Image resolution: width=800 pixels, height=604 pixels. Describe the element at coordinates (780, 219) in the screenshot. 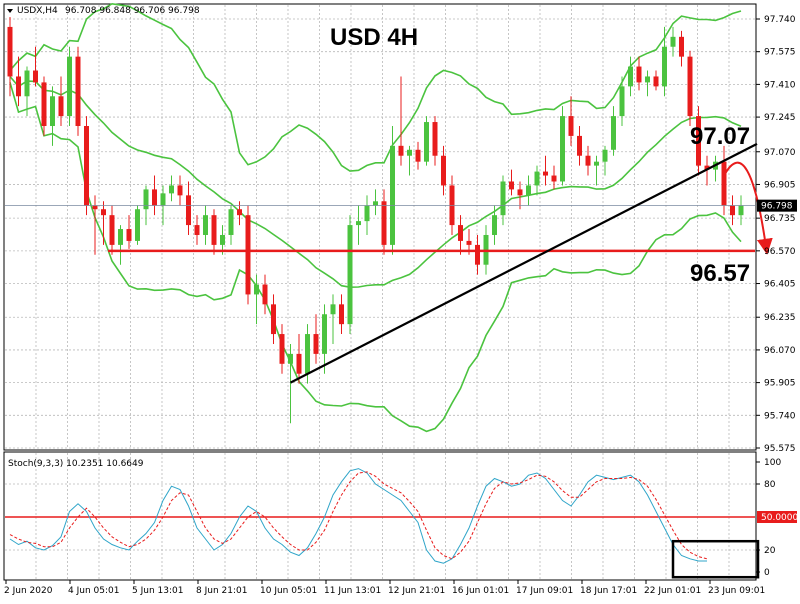

I see `y-tick-label: 96.735` at that location.